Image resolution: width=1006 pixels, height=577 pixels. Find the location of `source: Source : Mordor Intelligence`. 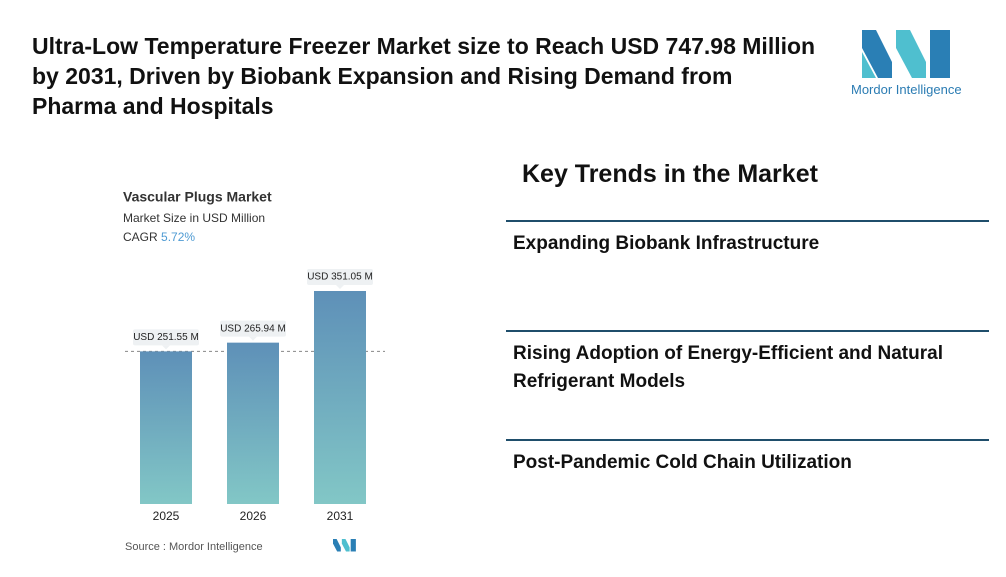

source: Source : Mordor Intelligence is located at coordinates (194, 547).